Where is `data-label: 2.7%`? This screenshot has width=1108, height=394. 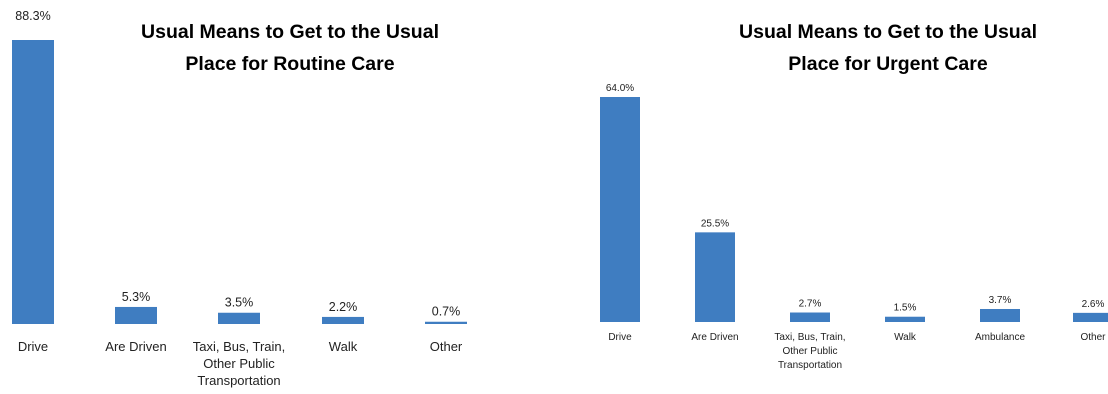
data-label: 2.7% is located at coordinates (810, 304).